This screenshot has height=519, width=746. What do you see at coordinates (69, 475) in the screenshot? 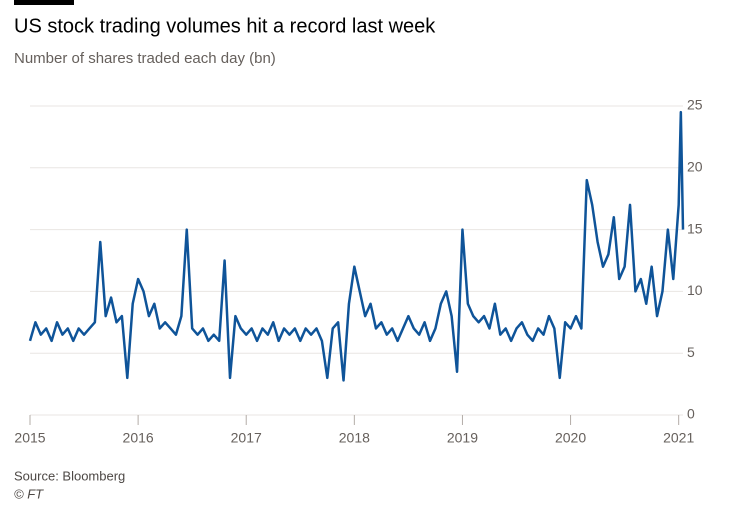
I see `source: Source: Bloomberg` at bounding box center [69, 475].